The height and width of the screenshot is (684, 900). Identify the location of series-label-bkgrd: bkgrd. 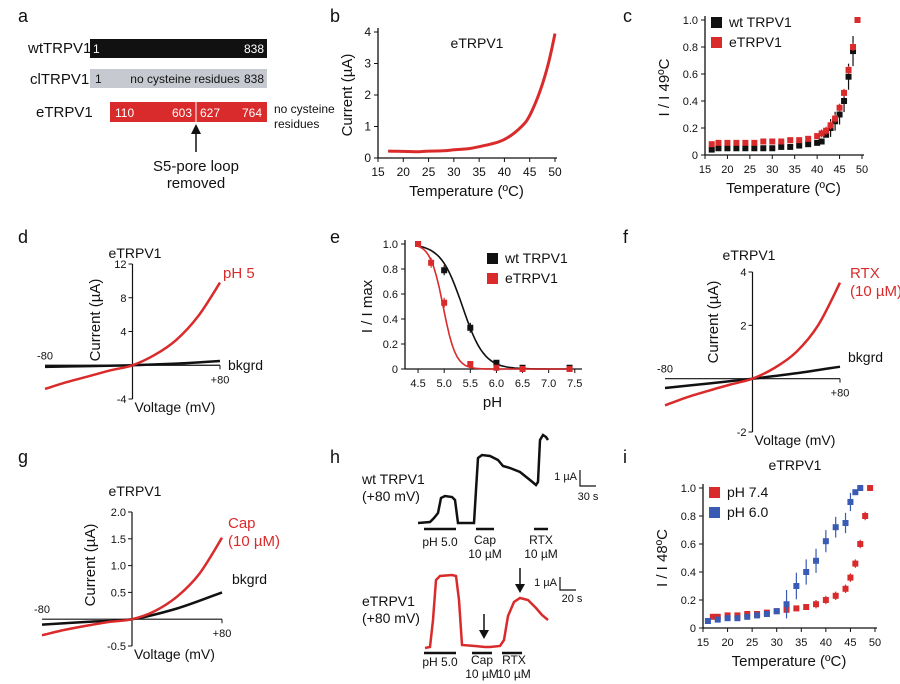
(249, 579).